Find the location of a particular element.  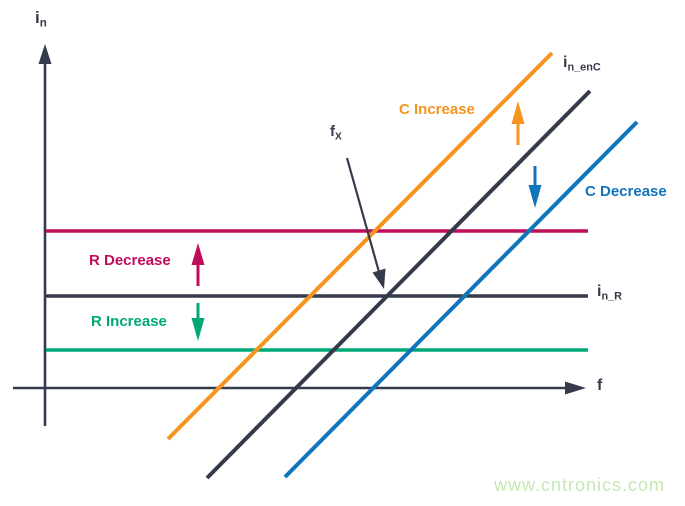

in-enc-label: in_enC is located at coordinates (582, 64).